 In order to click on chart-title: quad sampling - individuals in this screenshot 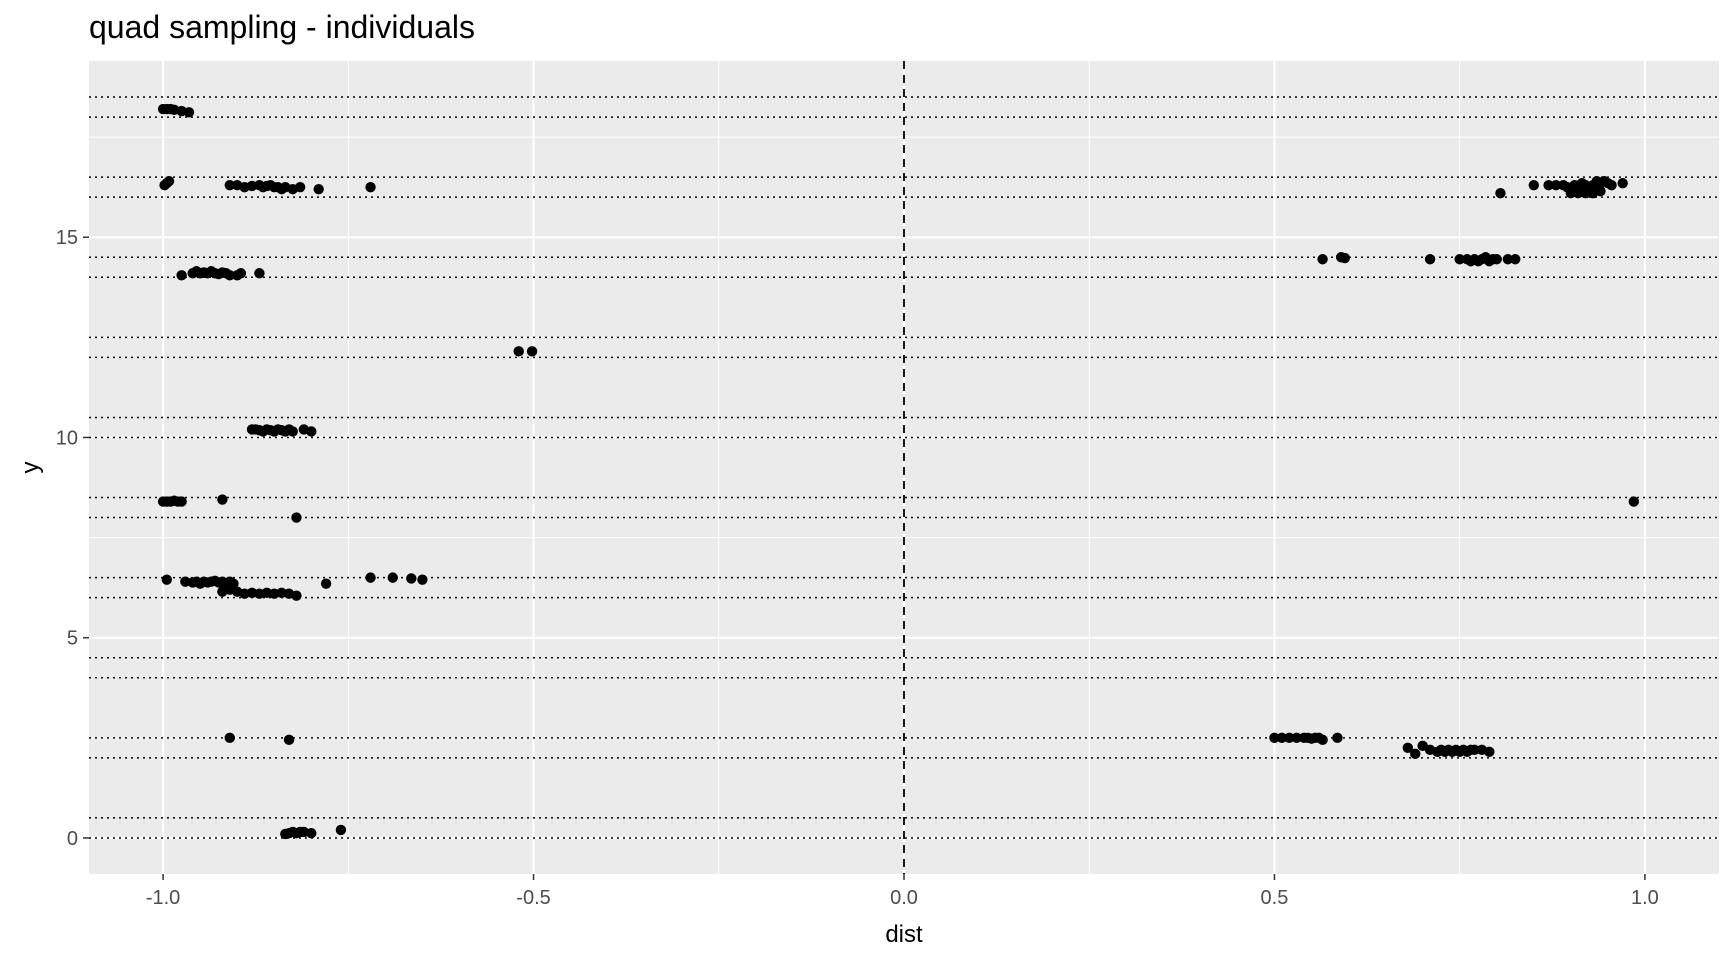, I will do `click(282, 27)`.